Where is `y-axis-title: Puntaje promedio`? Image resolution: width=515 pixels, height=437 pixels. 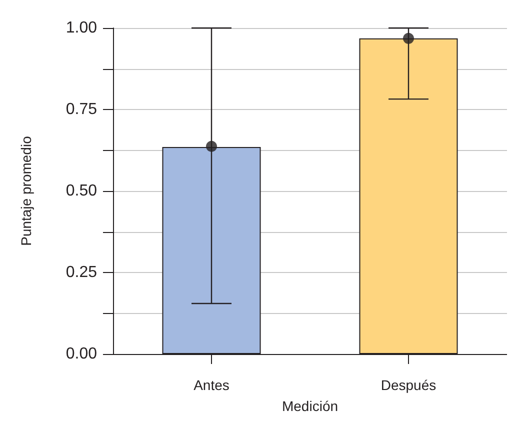 y-axis-title: Puntaje promedio is located at coordinates (26, 191).